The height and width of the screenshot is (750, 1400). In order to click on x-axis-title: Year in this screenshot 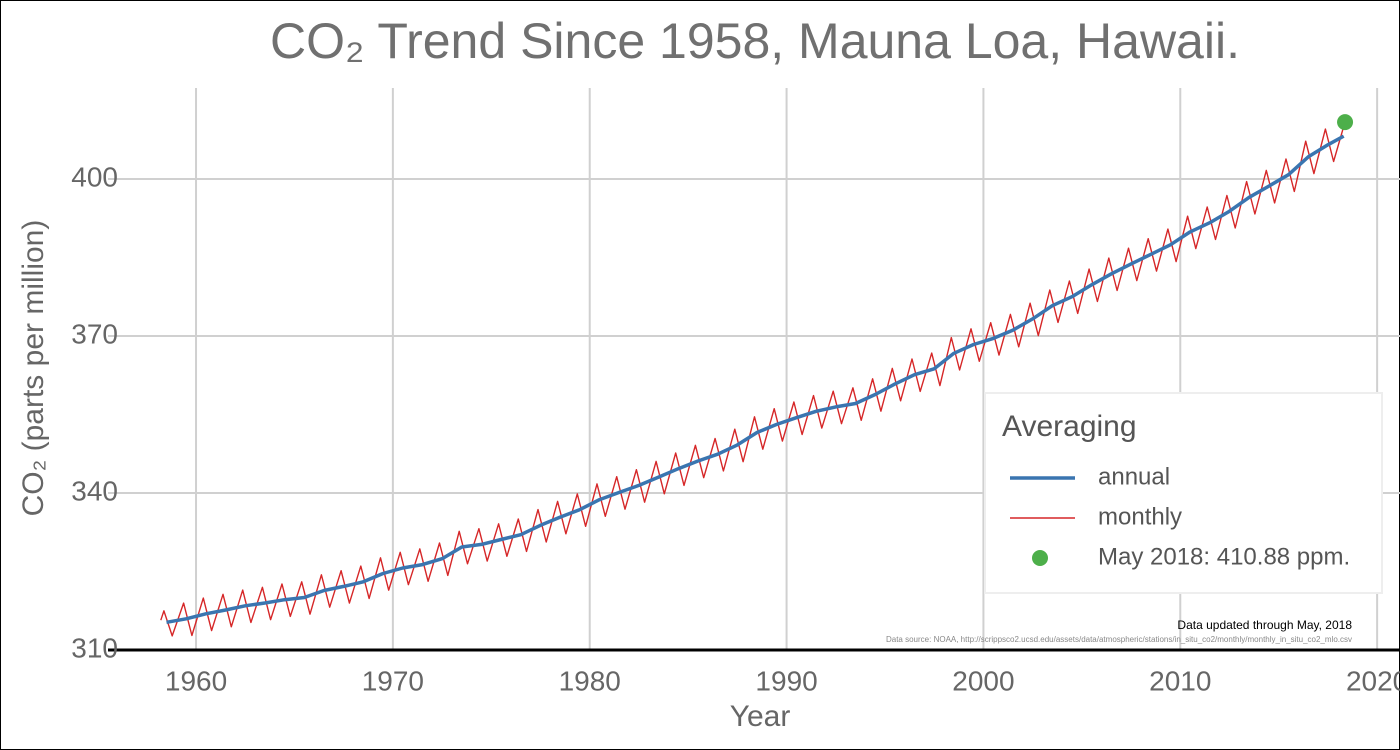, I will do `click(760, 716)`.